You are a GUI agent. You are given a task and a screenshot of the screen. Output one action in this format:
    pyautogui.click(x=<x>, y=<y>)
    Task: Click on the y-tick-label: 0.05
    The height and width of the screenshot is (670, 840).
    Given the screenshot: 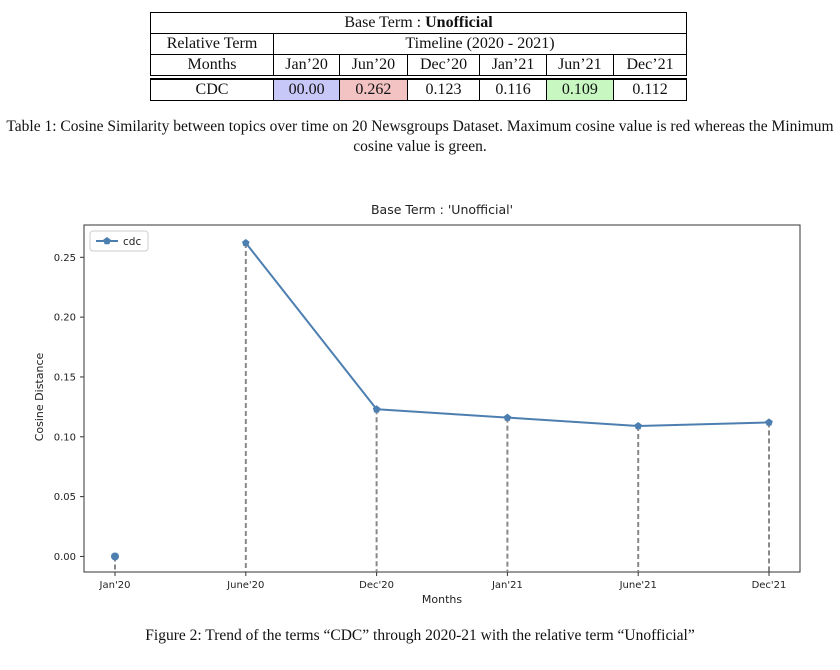 What is the action you would take?
    pyautogui.click(x=65, y=497)
    